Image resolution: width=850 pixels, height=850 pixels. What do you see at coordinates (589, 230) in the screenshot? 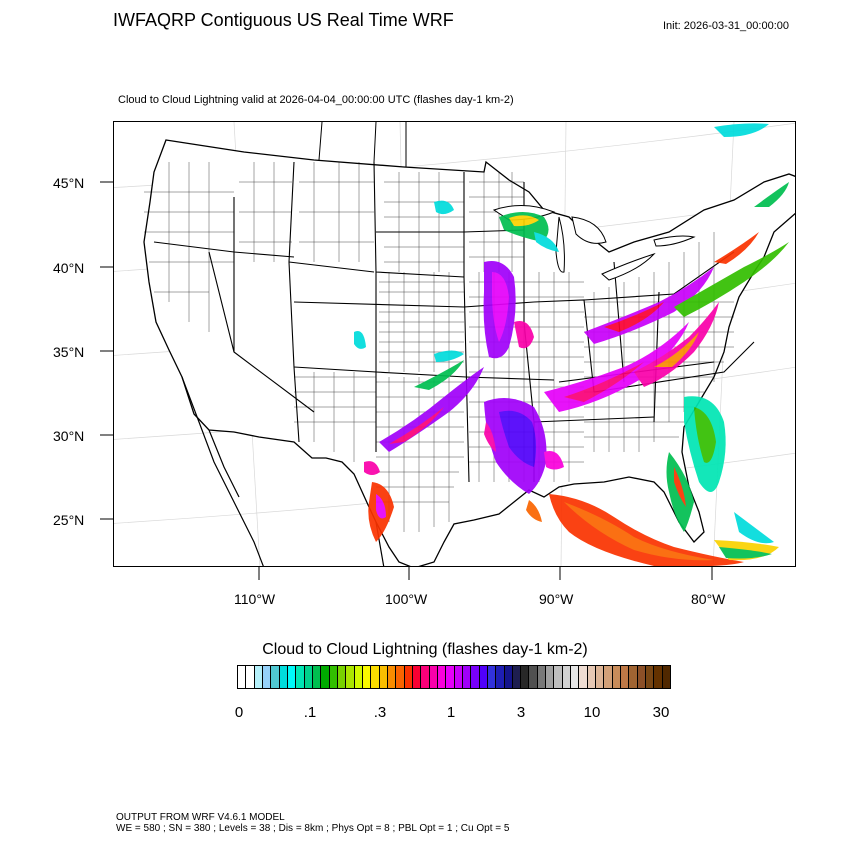
I see `lake-huron` at bounding box center [589, 230].